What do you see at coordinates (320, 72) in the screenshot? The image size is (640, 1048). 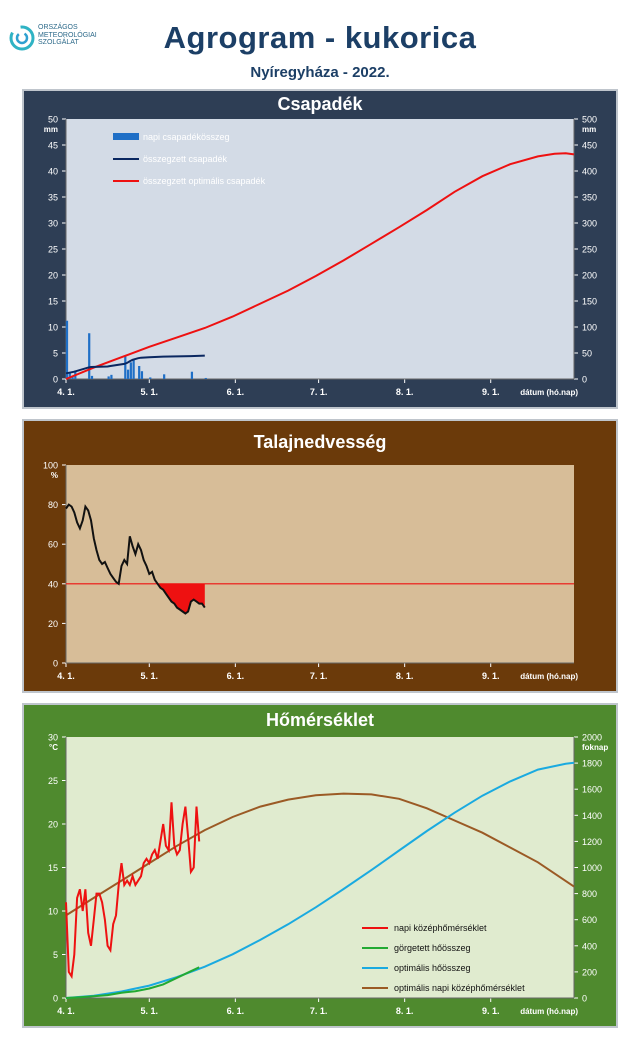 I see `page-subtitle: Nyíregyháza - 2022.` at bounding box center [320, 72].